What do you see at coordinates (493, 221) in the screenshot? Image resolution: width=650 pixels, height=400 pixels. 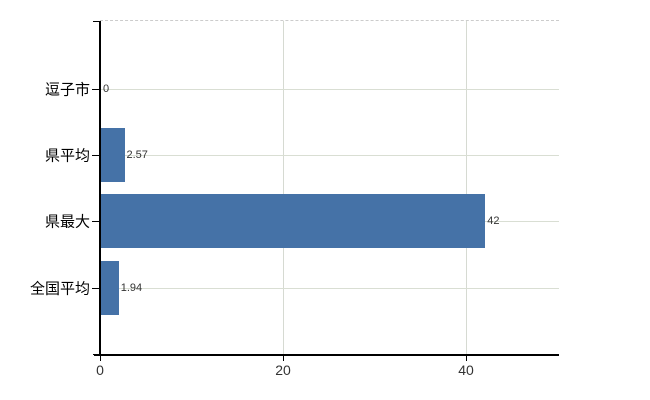 I see `value-label: 42` at bounding box center [493, 221].